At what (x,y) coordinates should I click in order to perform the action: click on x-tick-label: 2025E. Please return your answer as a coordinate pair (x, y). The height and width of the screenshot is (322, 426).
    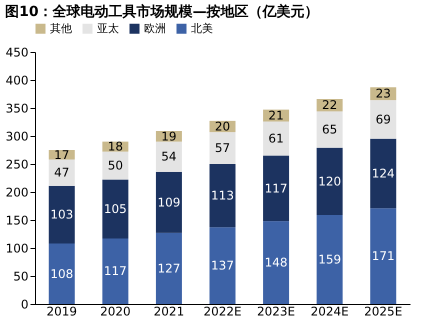
    Looking at the image, I should click on (383, 311).